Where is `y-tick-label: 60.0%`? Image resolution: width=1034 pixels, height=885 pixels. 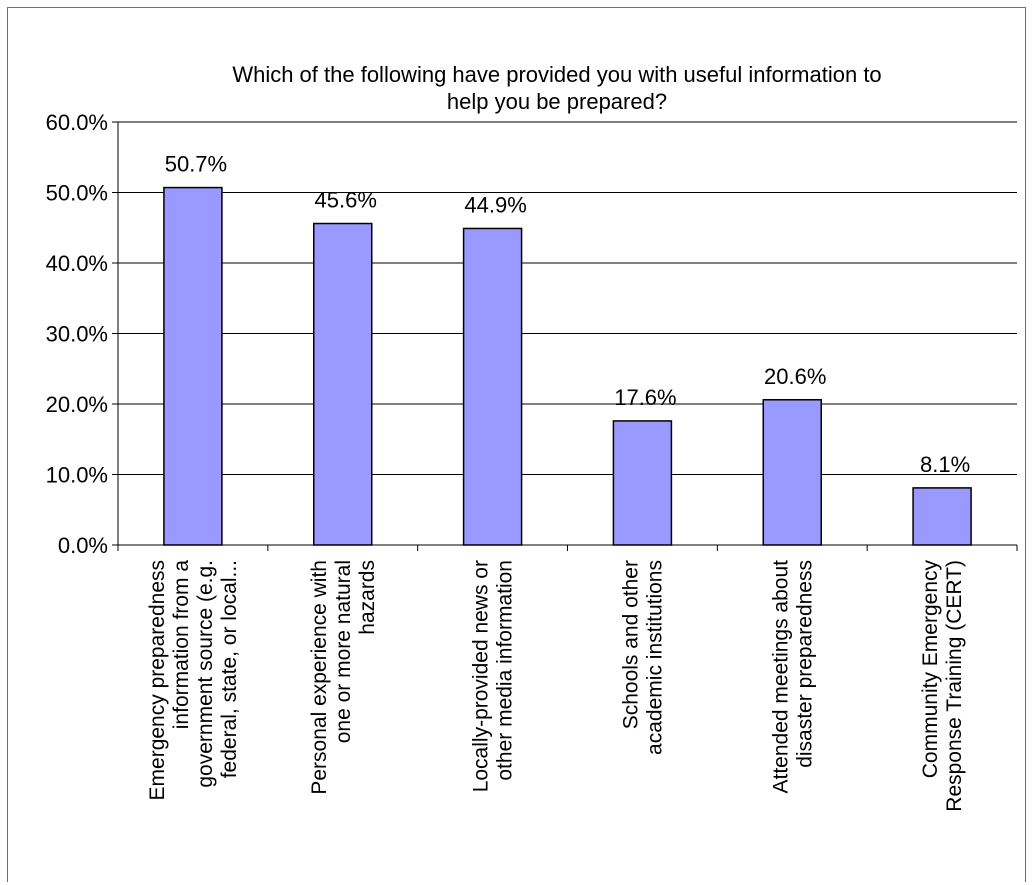 y-tick-label: 60.0% is located at coordinates (77, 122).